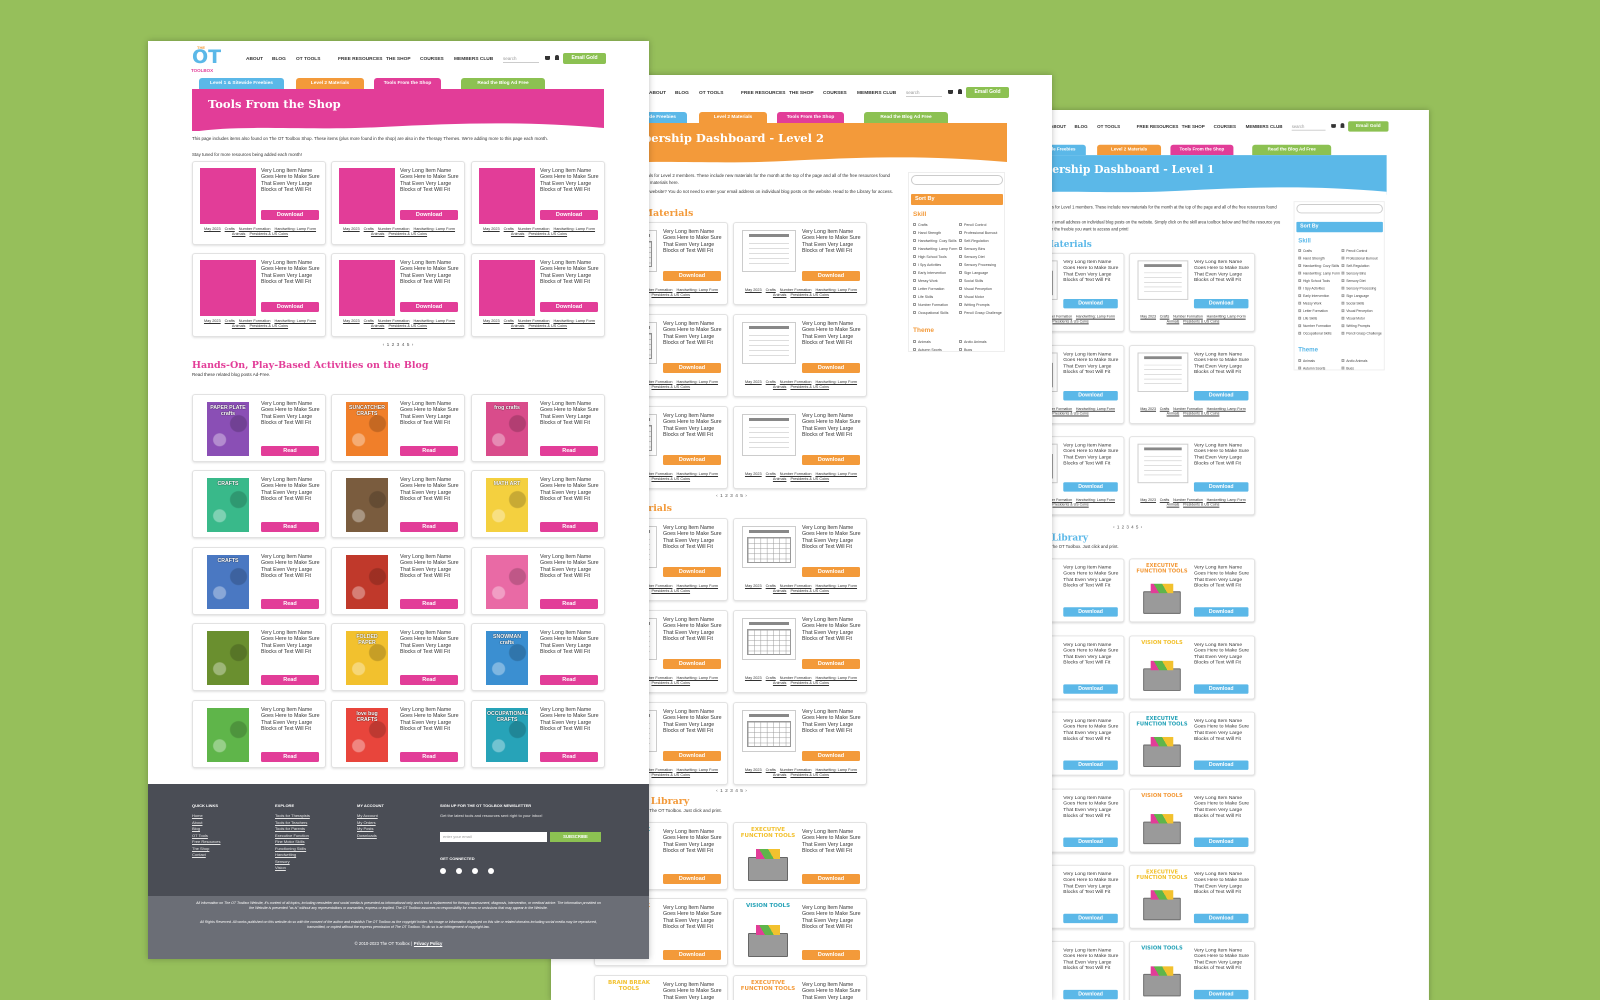 The image size is (1600, 1000). I want to click on nav-link: COURSES, so click(1224, 127).